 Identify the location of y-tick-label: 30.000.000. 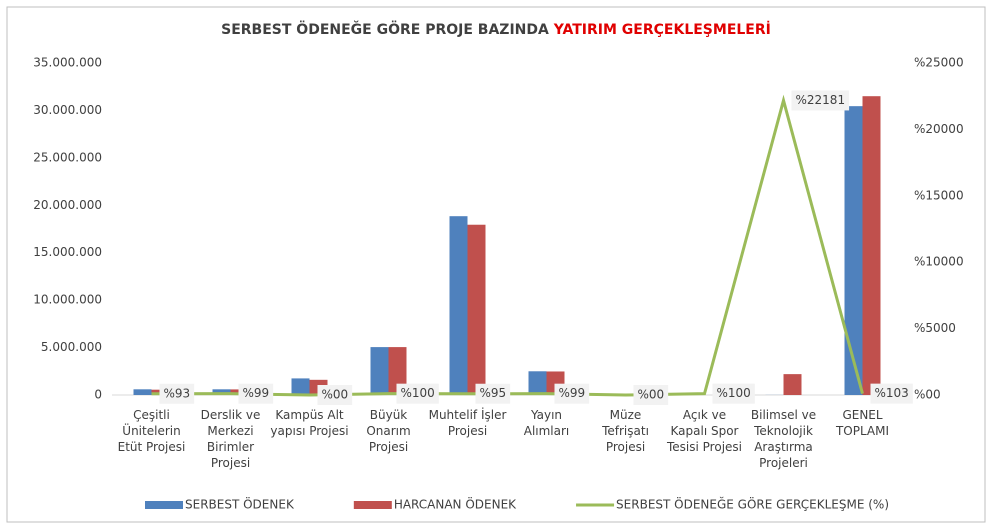
(67, 110).